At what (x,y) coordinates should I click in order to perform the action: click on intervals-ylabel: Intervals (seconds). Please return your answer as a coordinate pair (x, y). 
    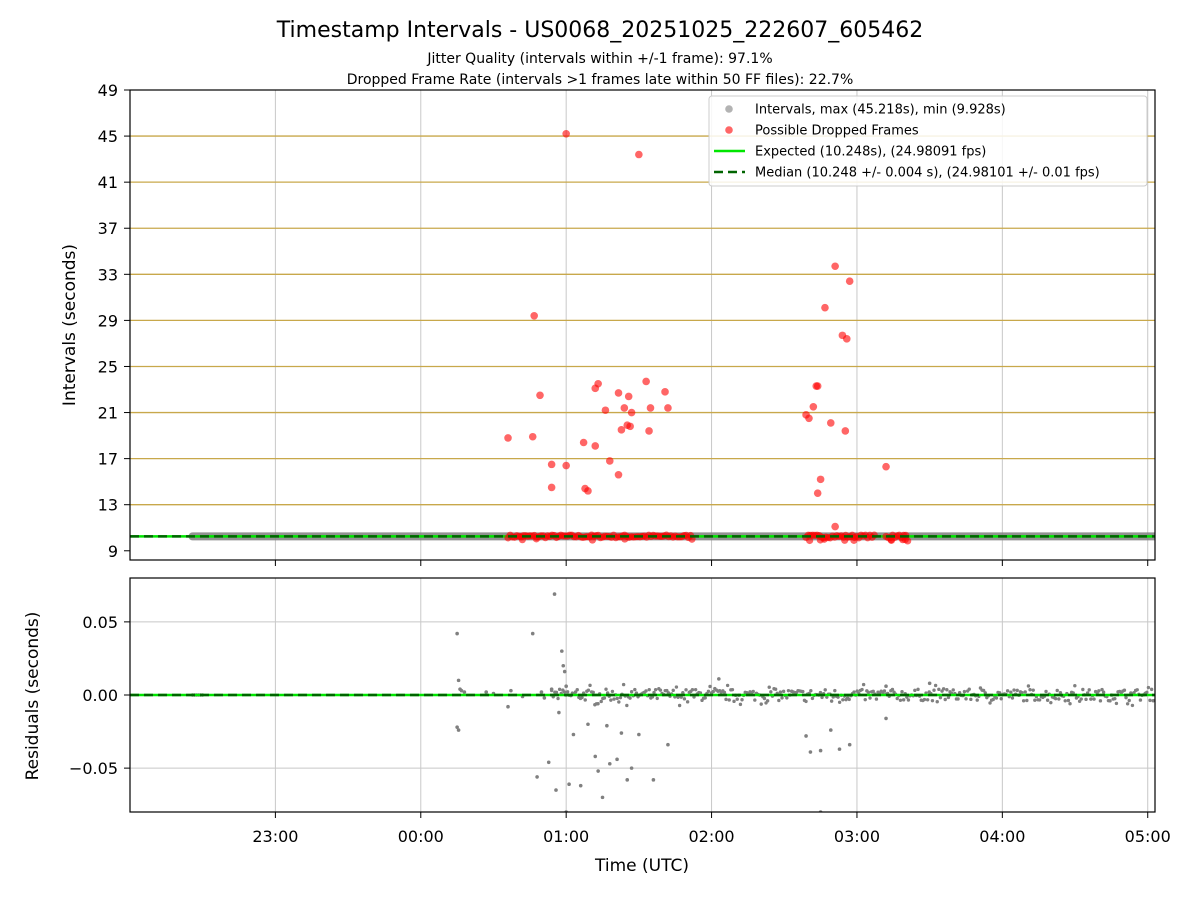
    Looking at the image, I should click on (70, 325).